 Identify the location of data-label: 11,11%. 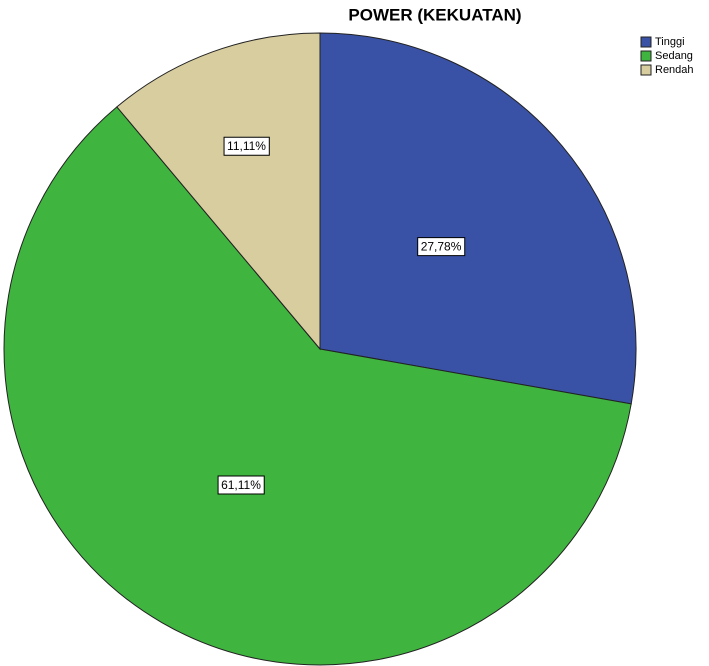
(246, 146).